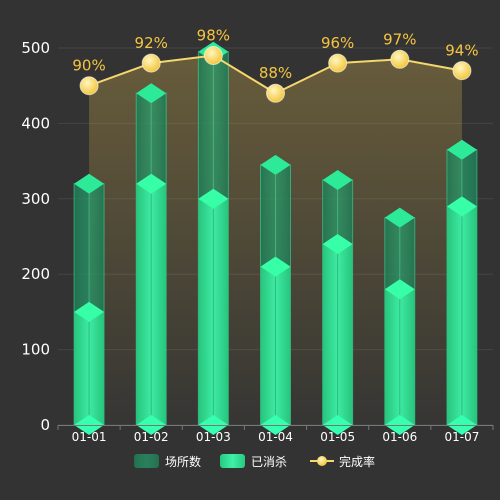  I want to click on legend-label-total: 场所数, so click(183, 461).